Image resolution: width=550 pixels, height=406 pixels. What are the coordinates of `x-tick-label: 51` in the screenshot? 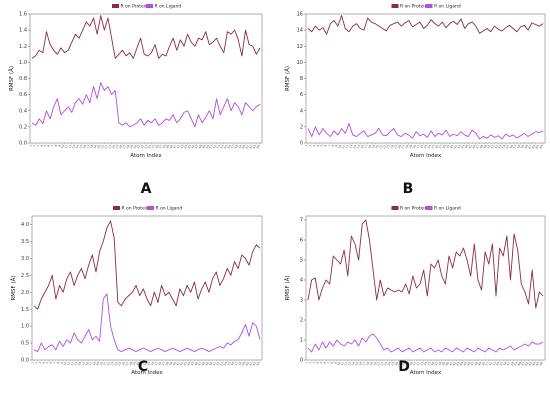 It's located at (214, 363).